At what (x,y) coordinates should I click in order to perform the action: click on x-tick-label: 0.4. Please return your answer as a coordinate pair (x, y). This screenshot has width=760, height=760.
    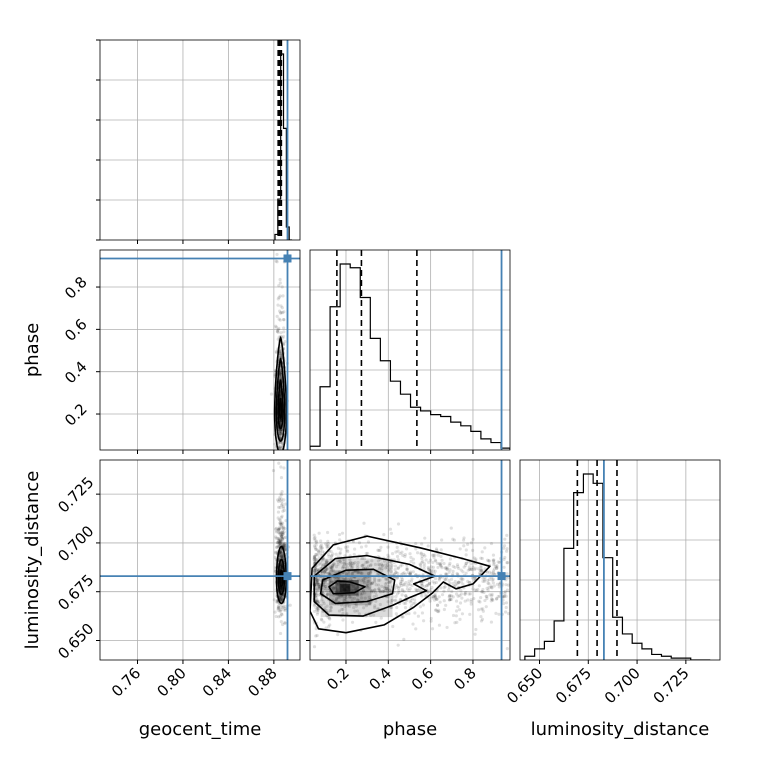
    Looking at the image, I should click on (381, 679).